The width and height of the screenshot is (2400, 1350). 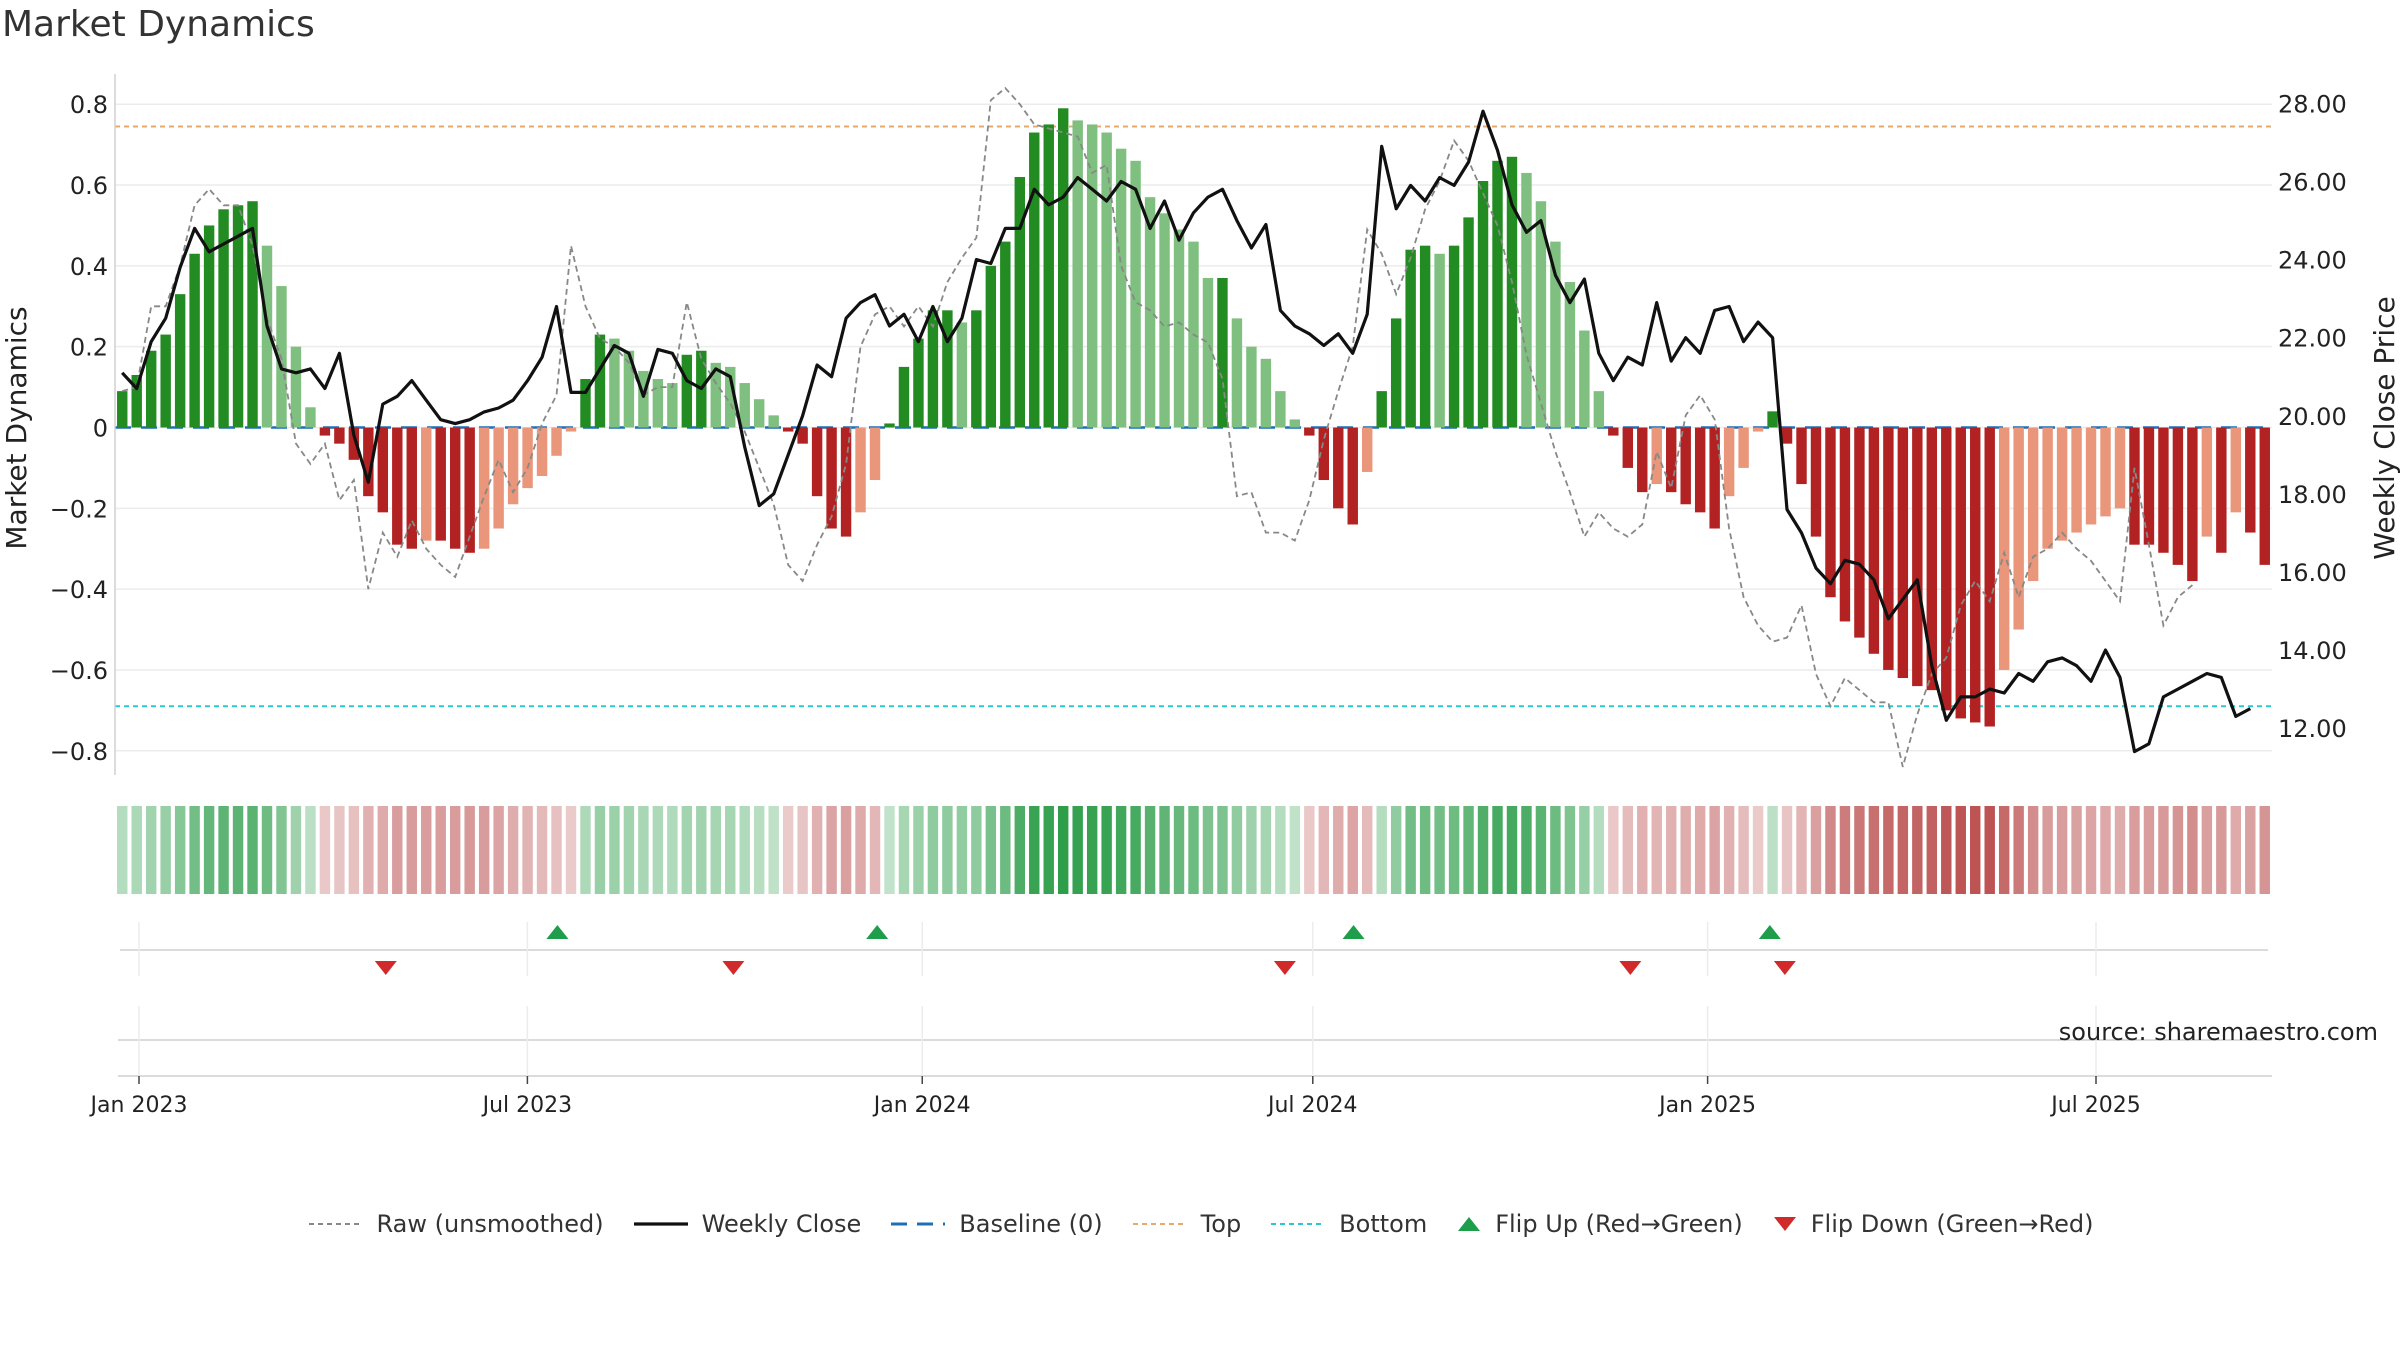 I want to click on legend-label: Baseline (0), so click(x=1031, y=1224).